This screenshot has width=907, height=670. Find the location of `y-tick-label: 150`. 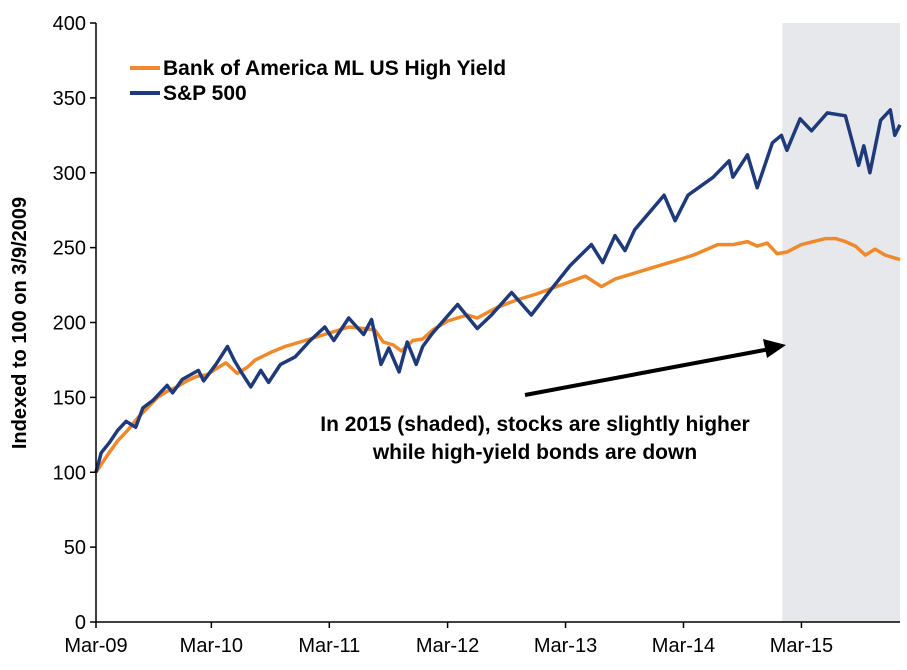

y-tick-label: 150 is located at coordinates (69, 398).